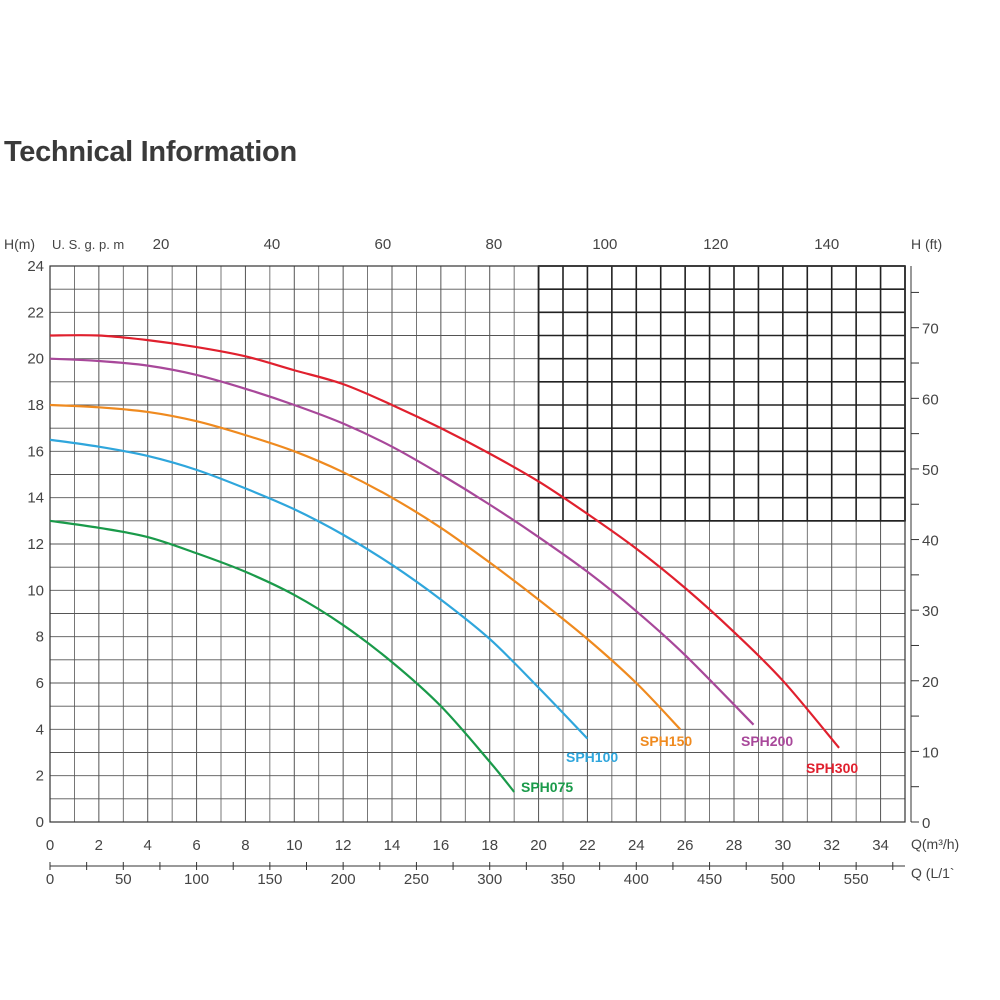 This screenshot has width=1000, height=1000. What do you see at coordinates (50, 879) in the screenshot?
I see `bottom2-tick-label: 0` at bounding box center [50, 879].